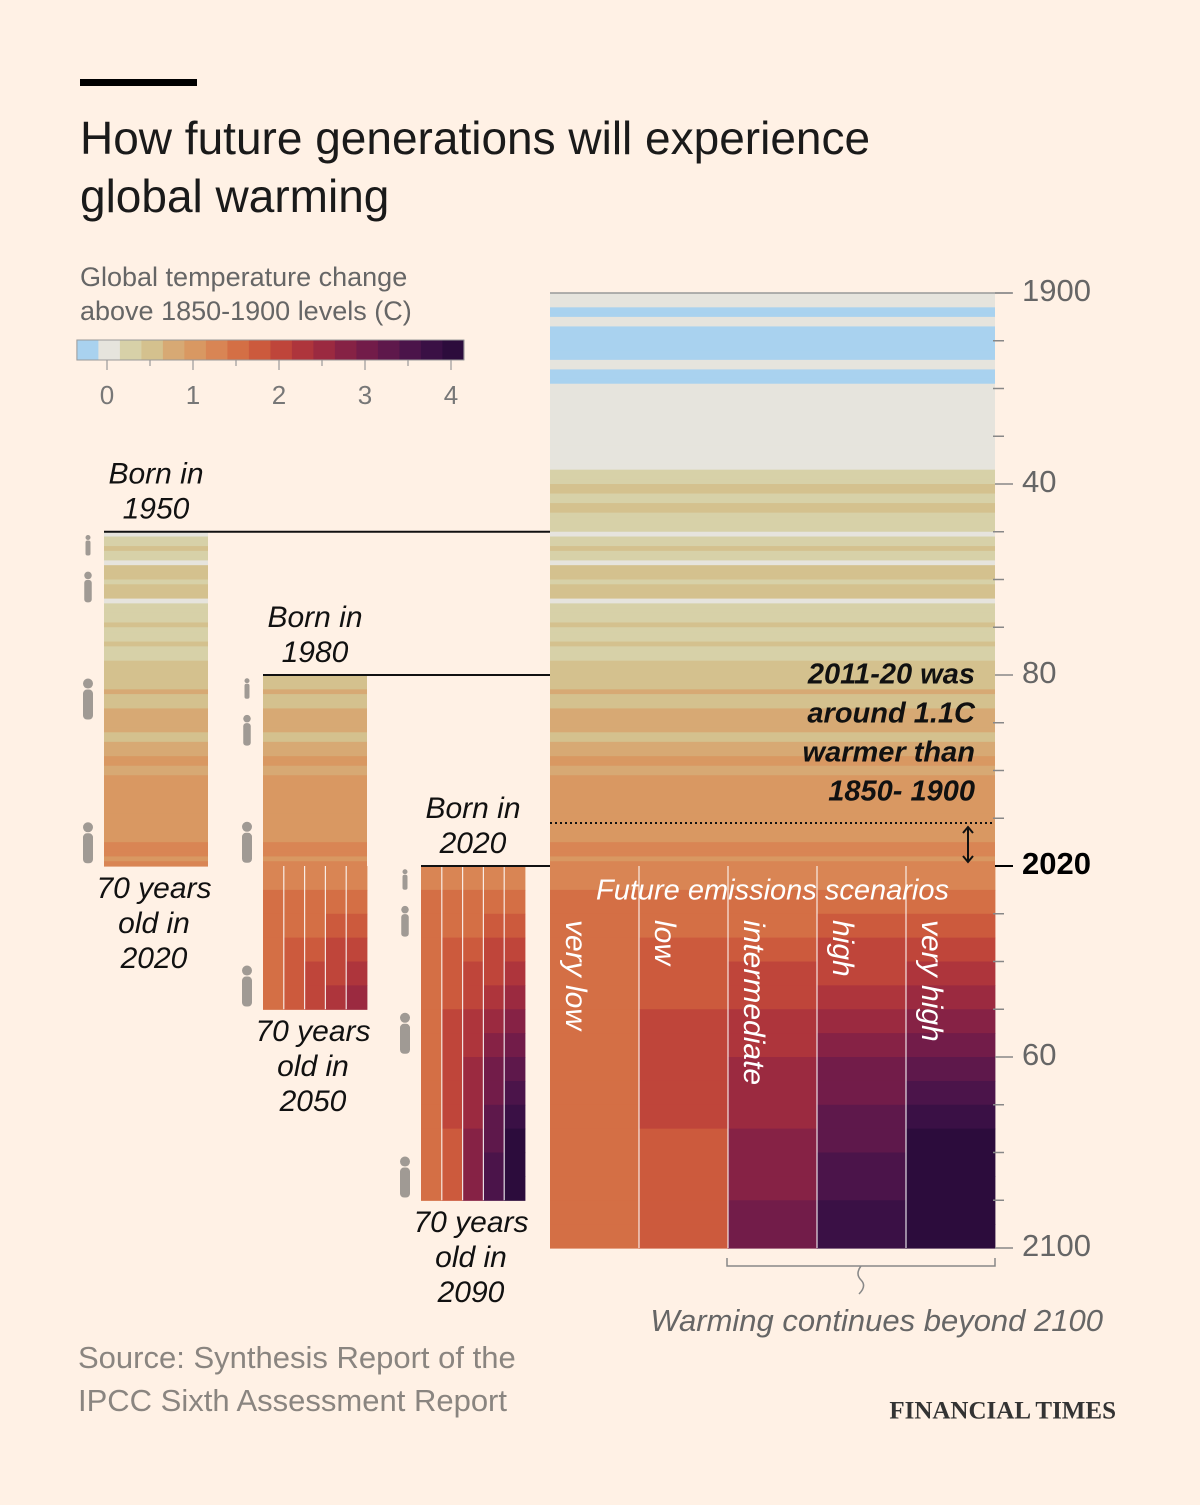  What do you see at coordinates (471, 1257) in the screenshot?
I see `generation-note: old in` at bounding box center [471, 1257].